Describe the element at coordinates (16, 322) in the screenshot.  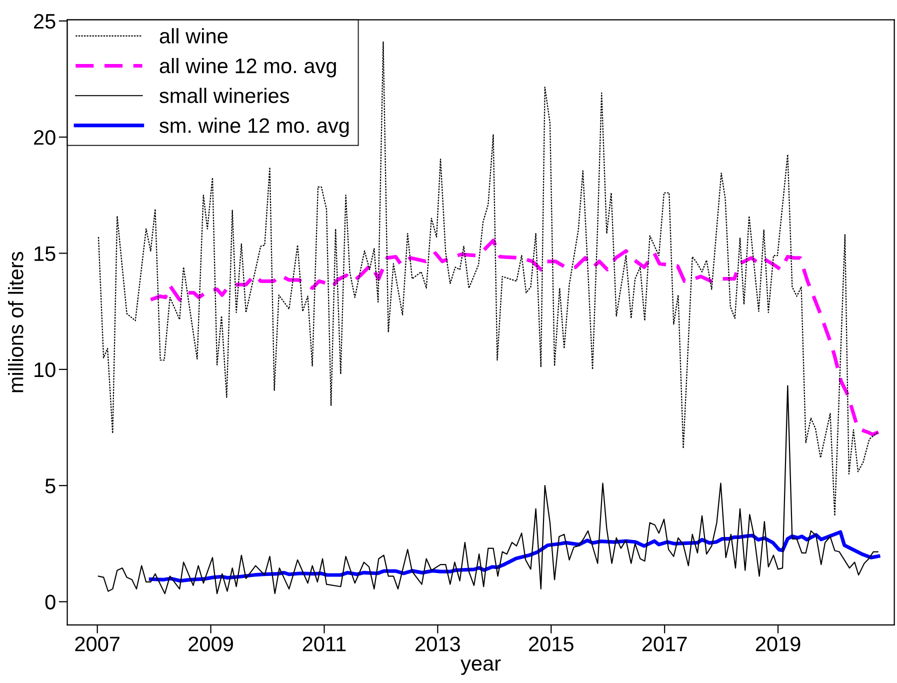
I see `y-axis-title: millions of liters` at that location.